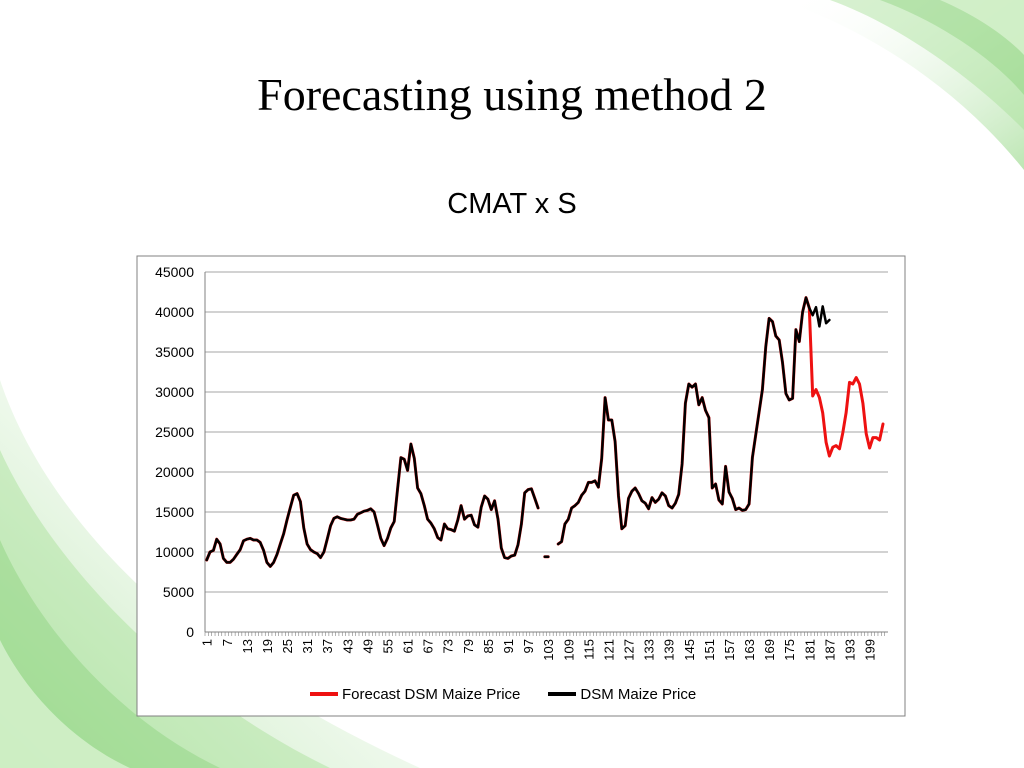 This screenshot has height=768, width=1024. I want to click on x-tick-label: 85, so click(488, 646).